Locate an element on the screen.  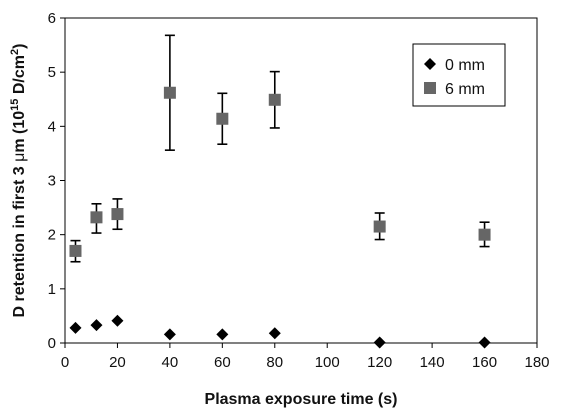
y-tick-label: 6 is located at coordinates (52, 18).